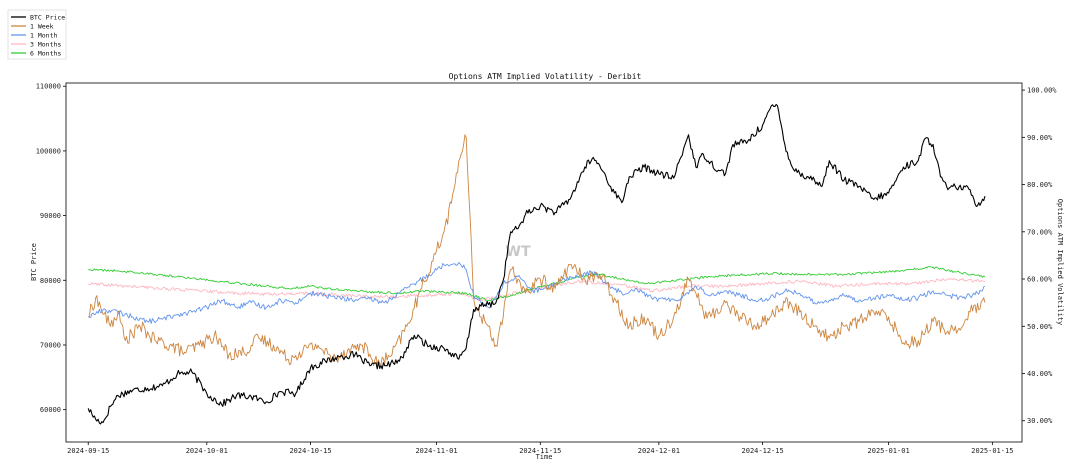 The image size is (1071, 468). Describe the element at coordinates (207, 451) in the screenshot. I see `x-tick-label: 2024-10-01` at that location.